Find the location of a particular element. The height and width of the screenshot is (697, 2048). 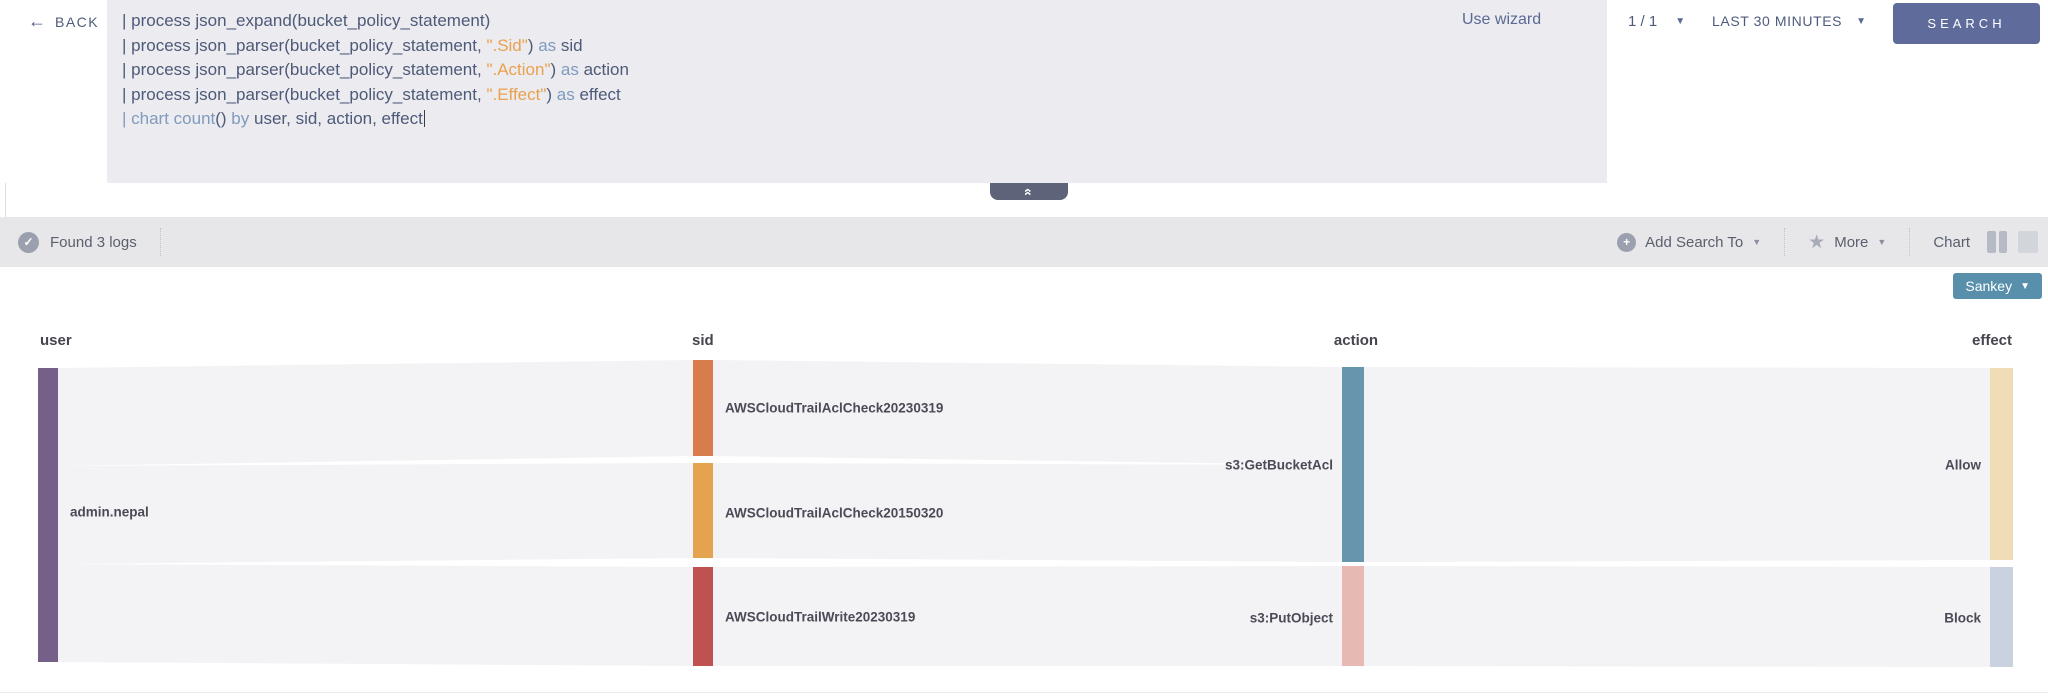

add-search-to-button: + Add Search To ▼ is located at coordinates (1689, 242).